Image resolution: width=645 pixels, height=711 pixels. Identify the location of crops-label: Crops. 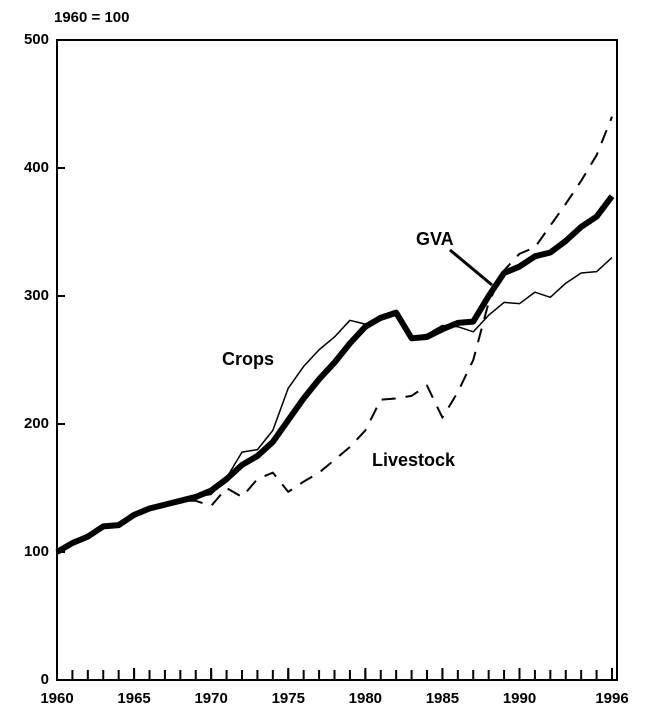
(248, 359).